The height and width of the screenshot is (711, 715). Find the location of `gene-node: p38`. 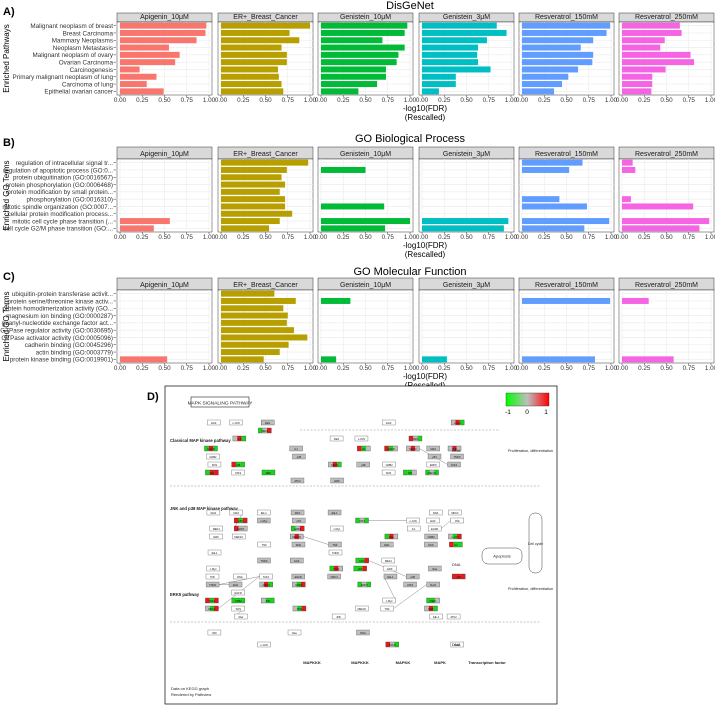

gene-node: p38 is located at coordinates (413, 576).